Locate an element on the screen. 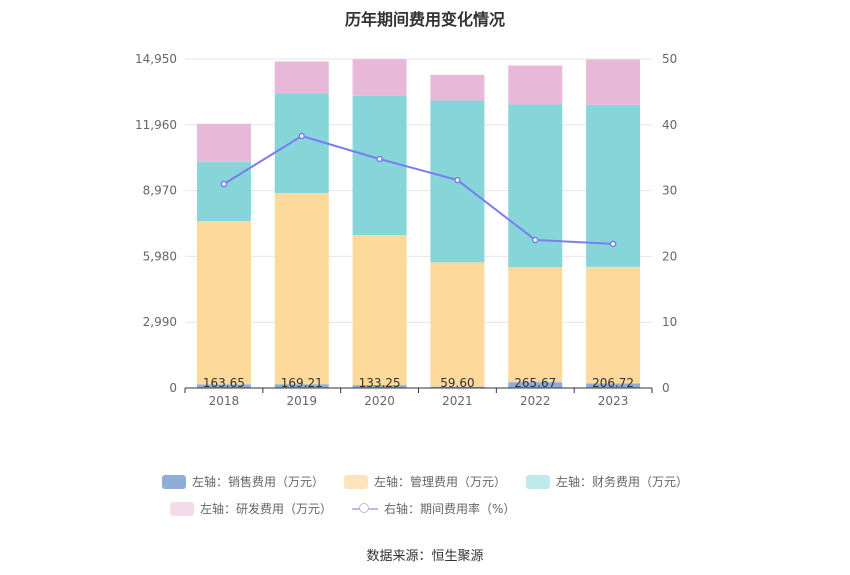 This screenshot has height=575, width=850. legend-swatch-rd is located at coordinates (182, 508).